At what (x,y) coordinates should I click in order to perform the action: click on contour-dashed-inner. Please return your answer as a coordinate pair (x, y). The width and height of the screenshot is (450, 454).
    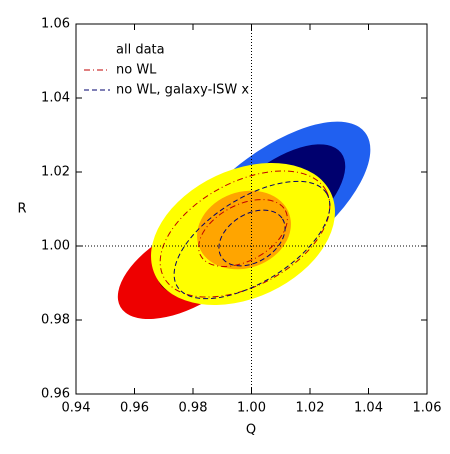
    Looking at the image, I should click on (252, 238).